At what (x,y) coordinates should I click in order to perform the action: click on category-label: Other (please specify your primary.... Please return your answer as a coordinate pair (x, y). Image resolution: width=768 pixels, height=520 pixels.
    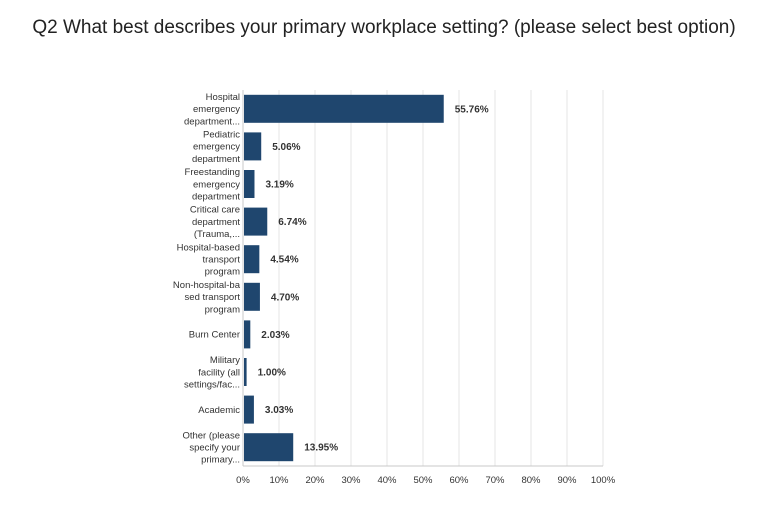
    Looking at the image, I should click on (211, 447).